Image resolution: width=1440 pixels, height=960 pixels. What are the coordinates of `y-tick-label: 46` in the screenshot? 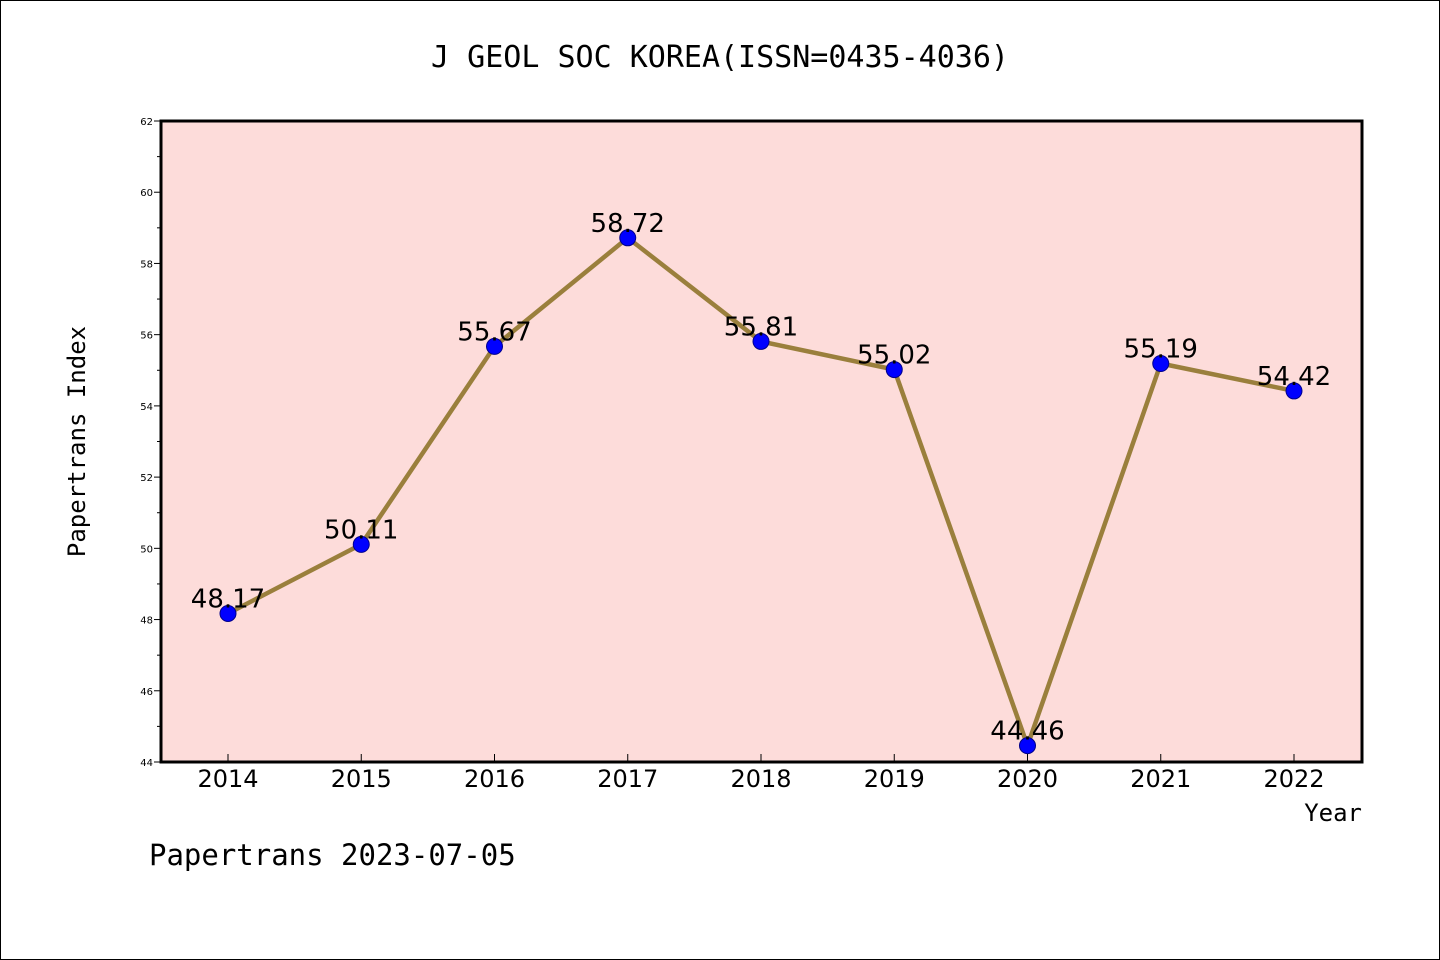 It's located at (146, 692).